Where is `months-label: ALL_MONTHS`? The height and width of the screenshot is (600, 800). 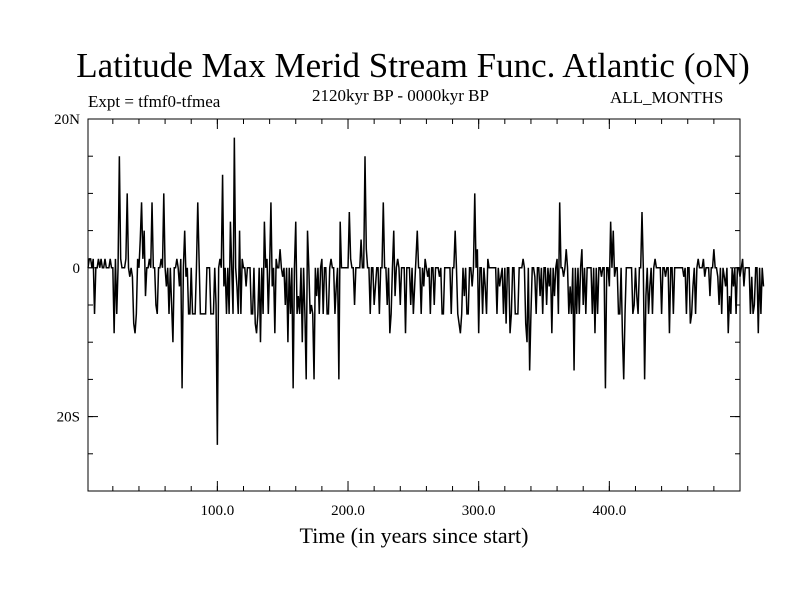 months-label: ALL_MONTHS is located at coordinates (667, 97).